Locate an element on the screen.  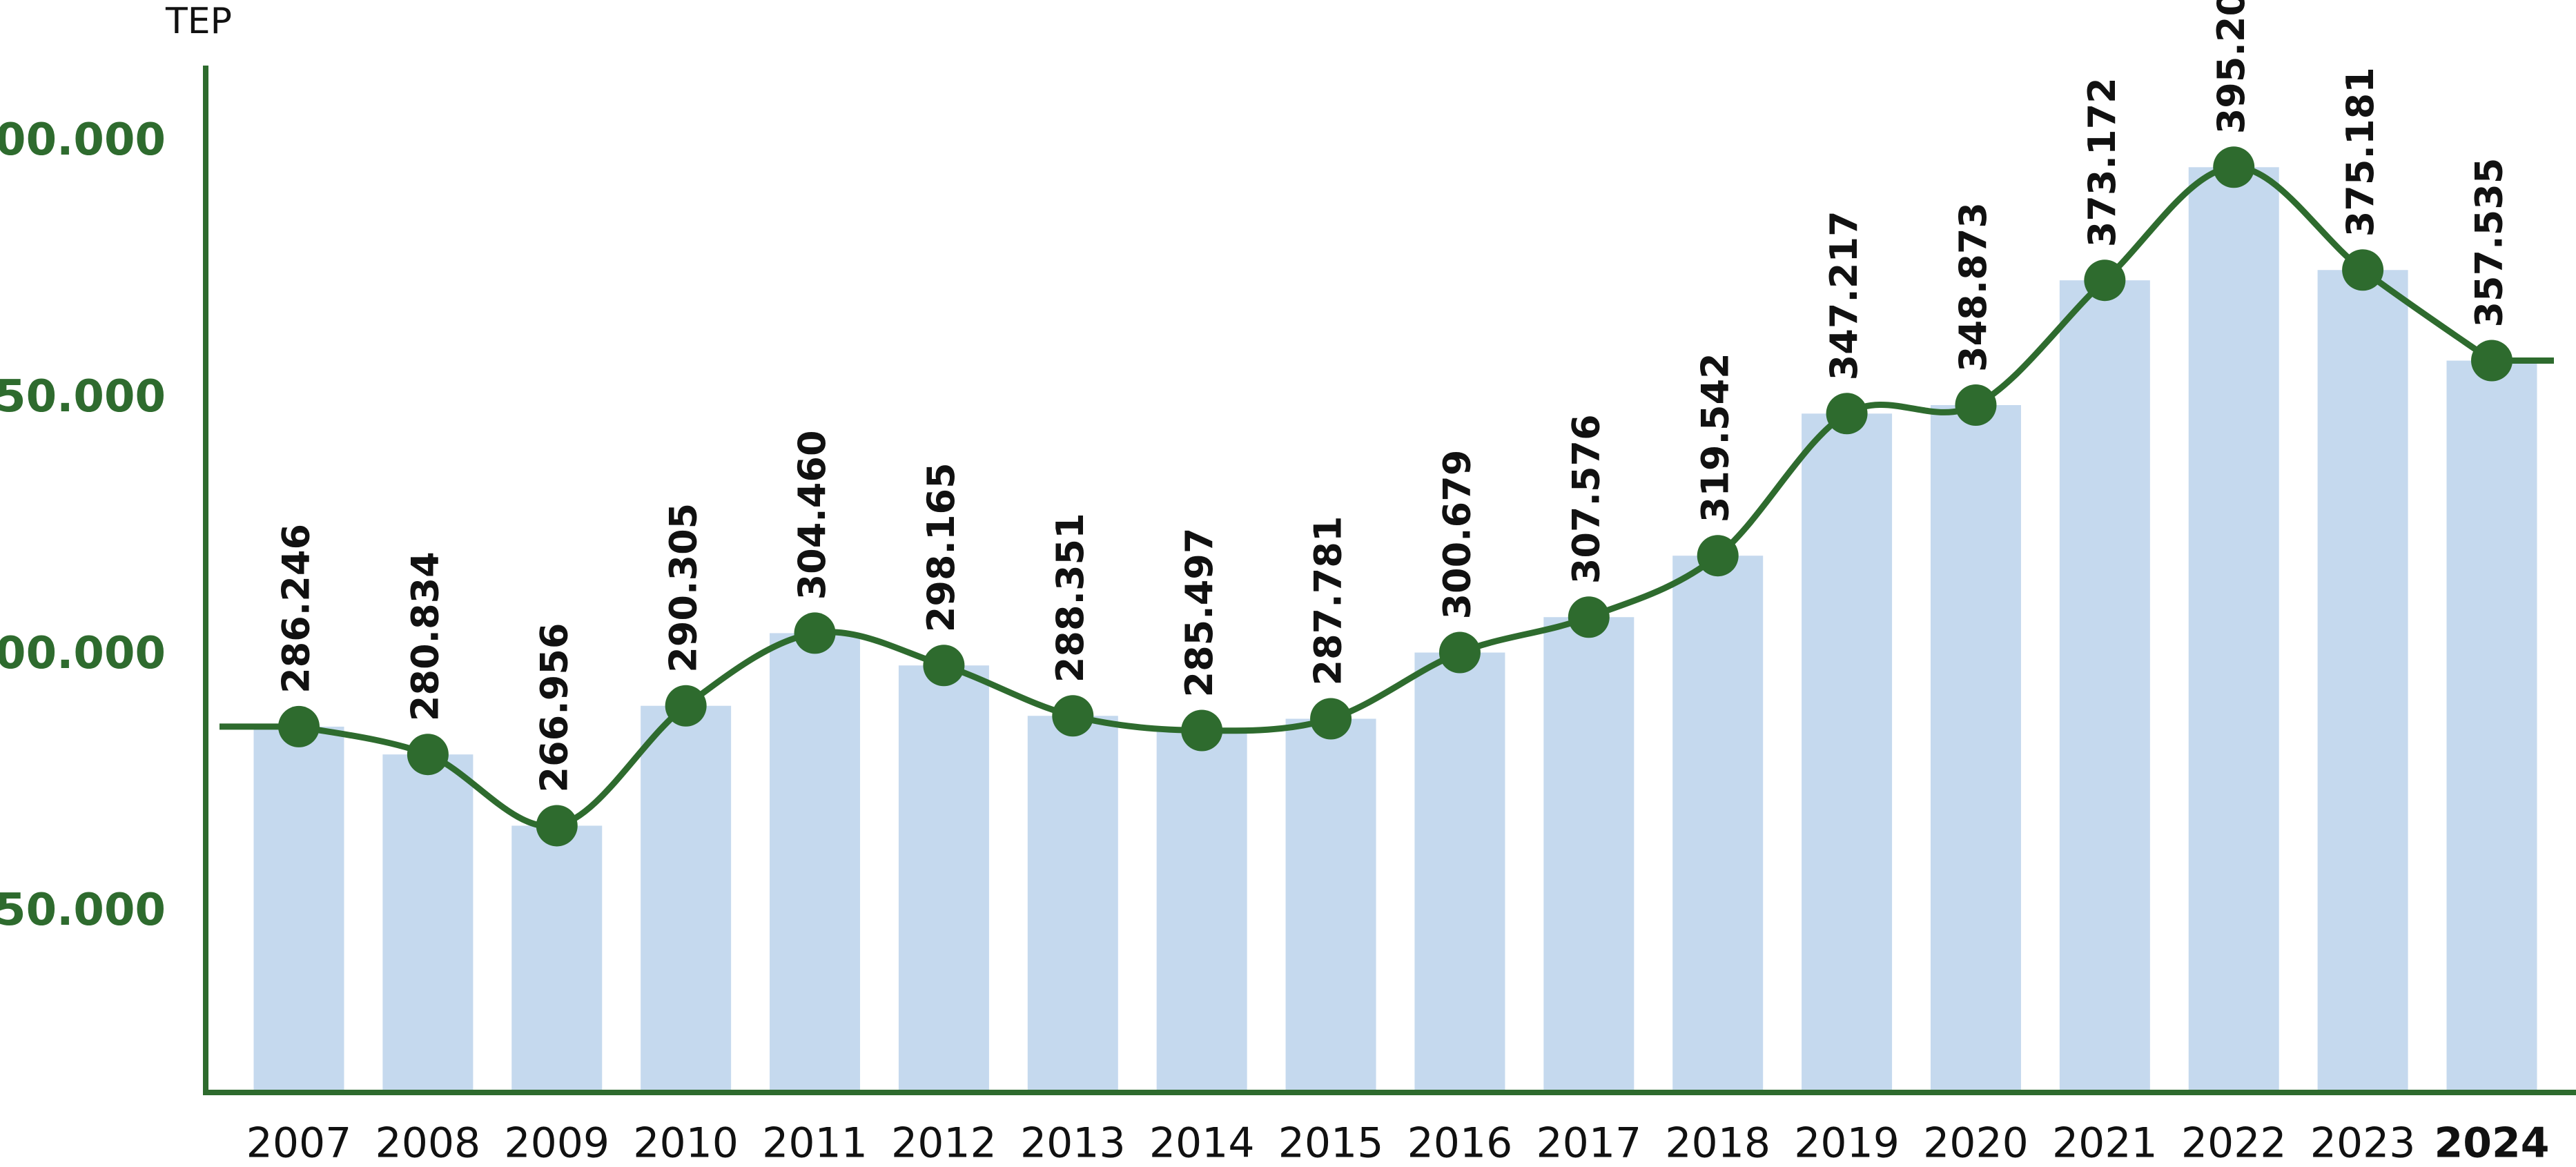
value-label: 373.172 is located at coordinates (2102, 162).